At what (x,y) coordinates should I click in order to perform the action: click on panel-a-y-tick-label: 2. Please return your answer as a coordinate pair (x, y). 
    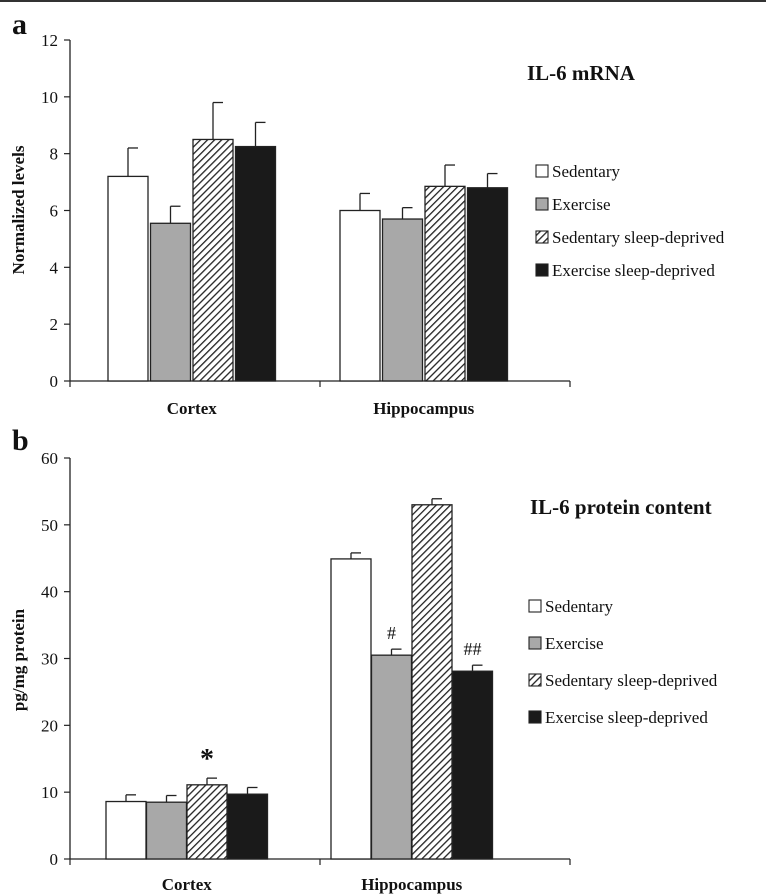
    Looking at the image, I should click on (54, 324).